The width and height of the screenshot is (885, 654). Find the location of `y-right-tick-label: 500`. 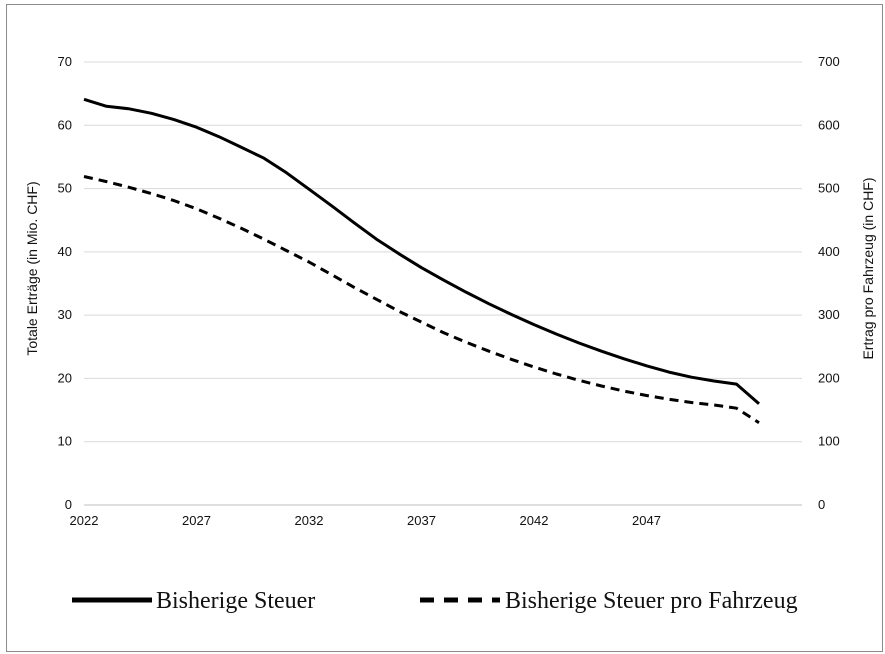

y-right-tick-label: 500 is located at coordinates (829, 188).